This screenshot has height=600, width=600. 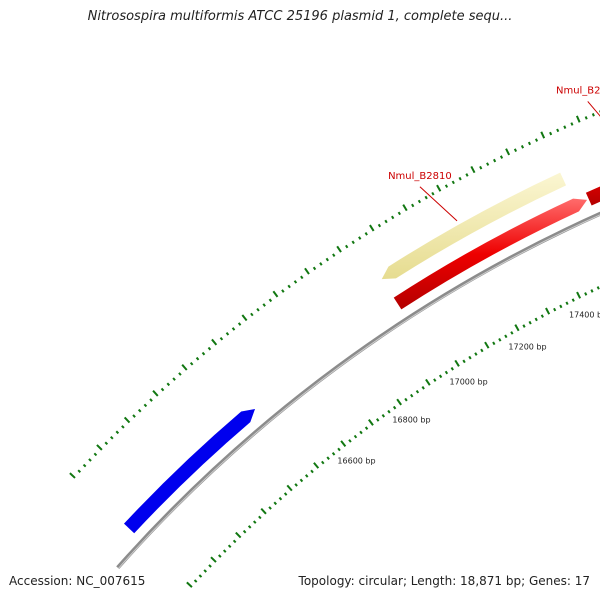 What do you see at coordinates (527, 347) in the screenshot?
I see `bp-label: 17200 bp` at bounding box center [527, 347].